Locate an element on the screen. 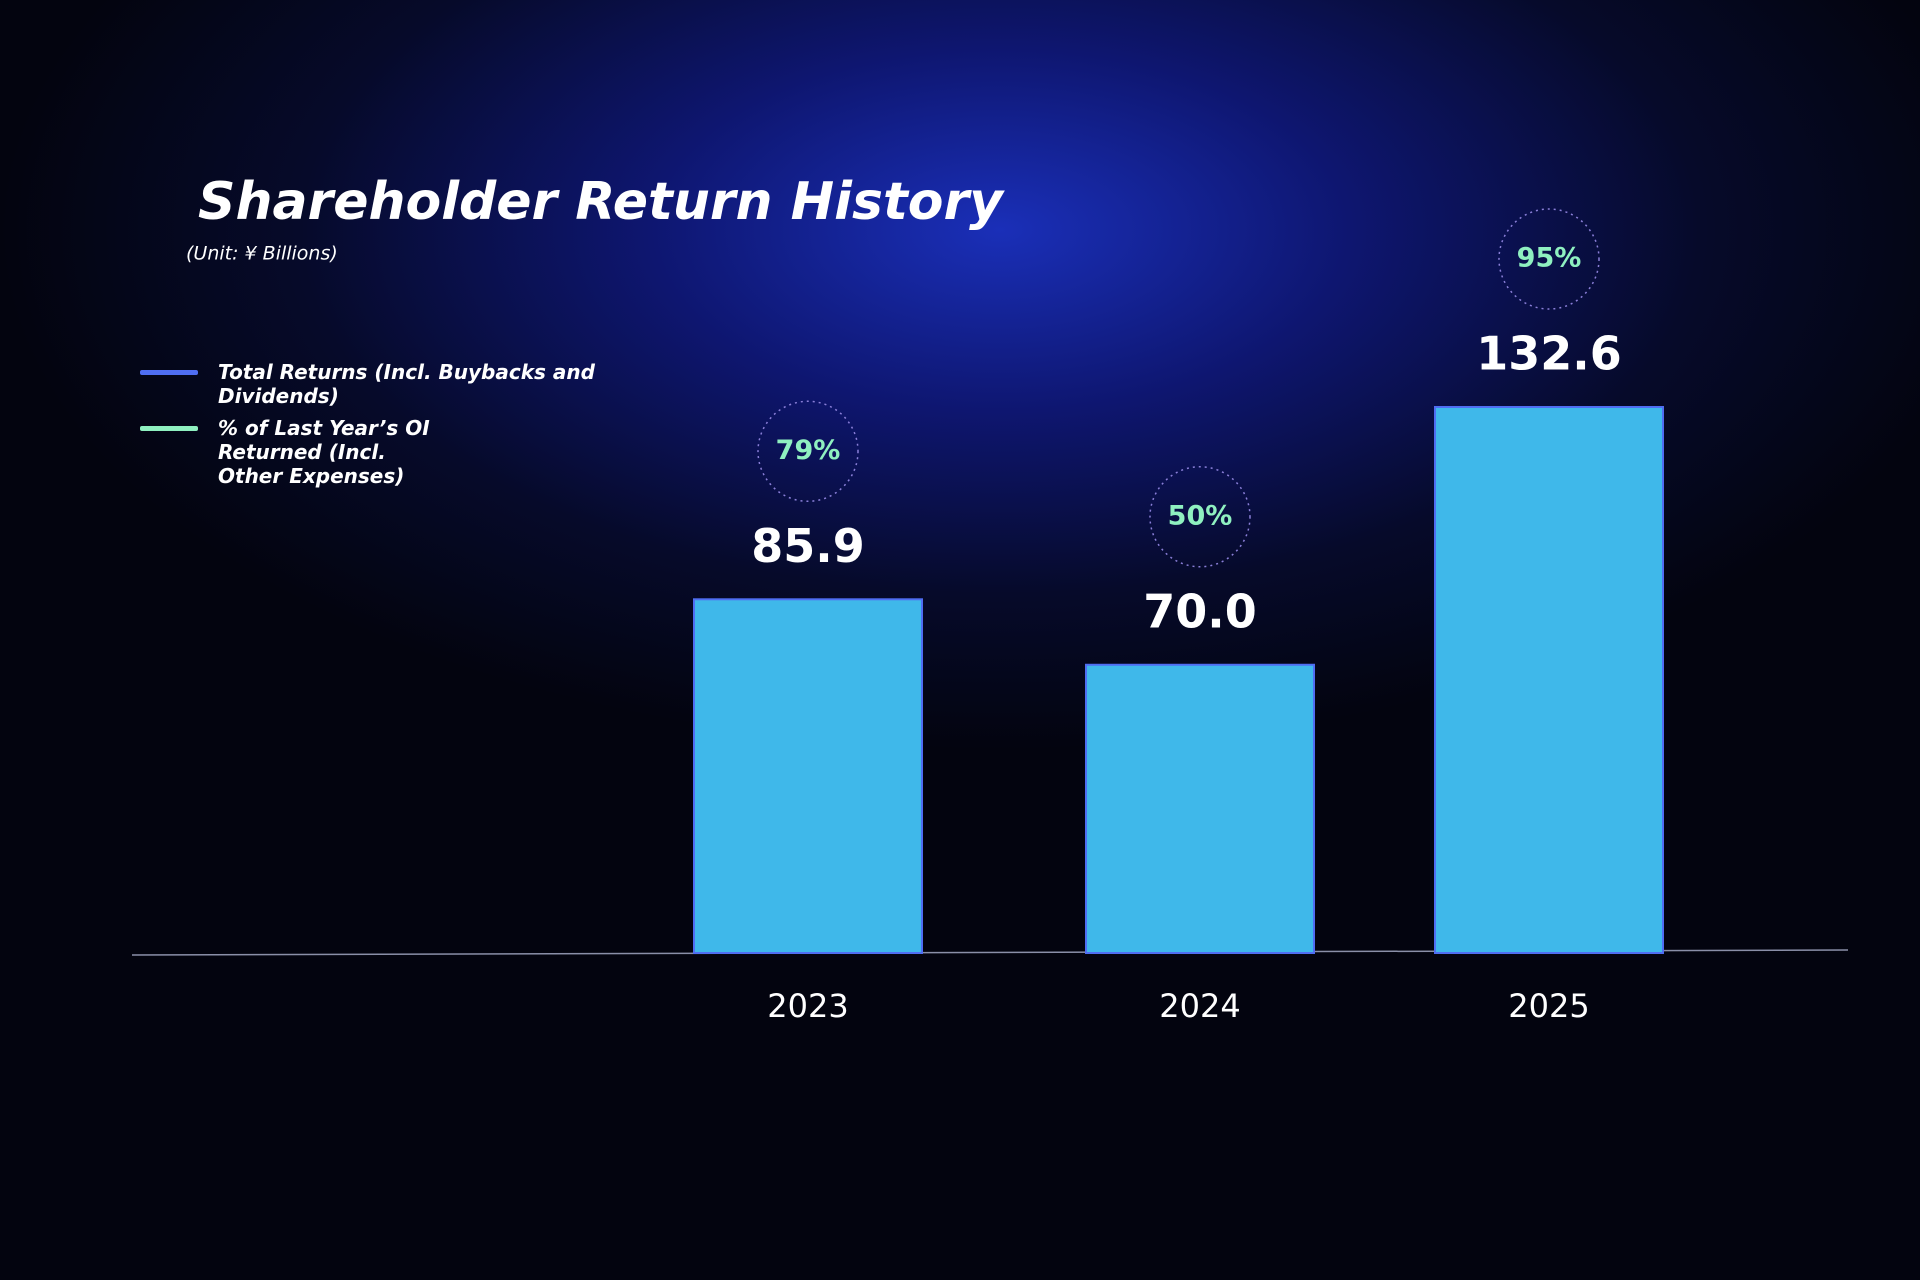  percent-label: 50% is located at coordinates (1200, 515).